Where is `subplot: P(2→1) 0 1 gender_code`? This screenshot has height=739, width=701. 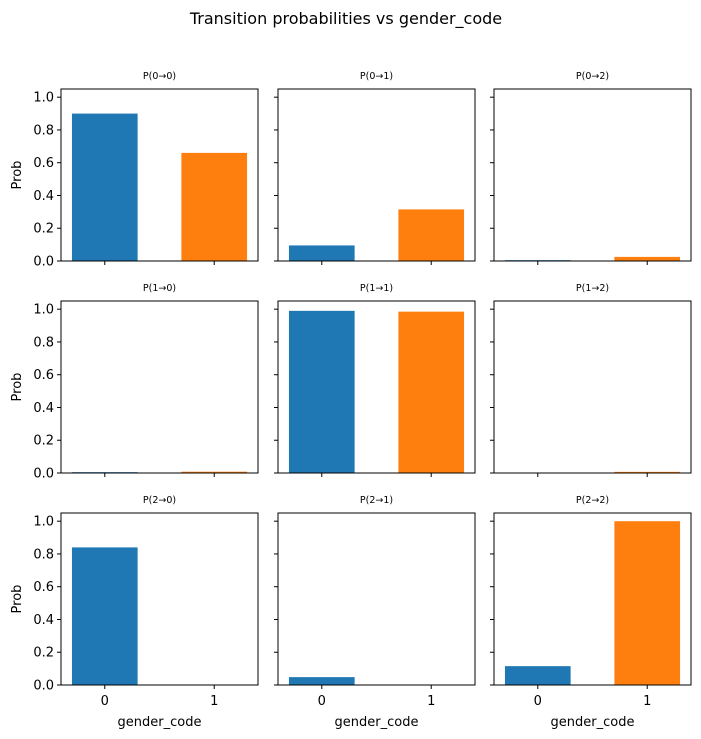
subplot: P(2→1) 0 1 gender_code is located at coordinates (375, 612).